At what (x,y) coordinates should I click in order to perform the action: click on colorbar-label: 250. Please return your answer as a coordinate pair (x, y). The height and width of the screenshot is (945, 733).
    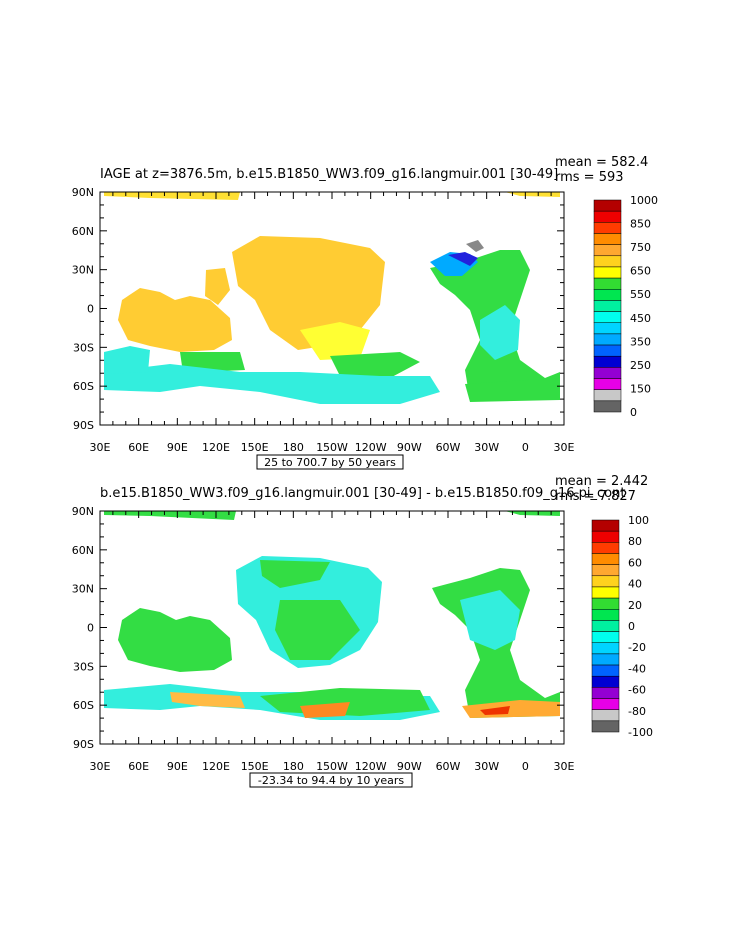
    Looking at the image, I should click on (640, 365).